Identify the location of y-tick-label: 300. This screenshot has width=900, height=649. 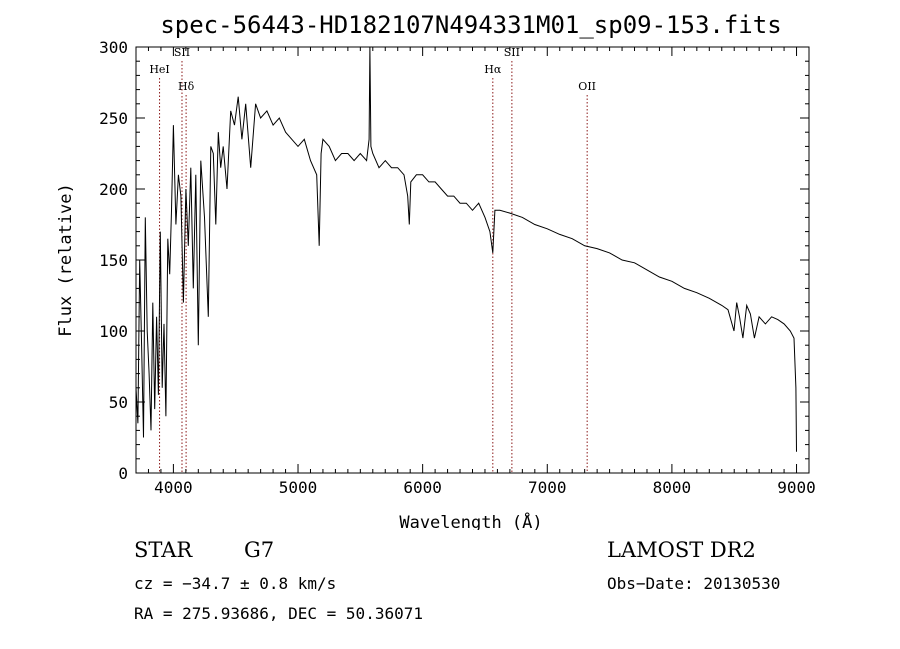
(113, 47).